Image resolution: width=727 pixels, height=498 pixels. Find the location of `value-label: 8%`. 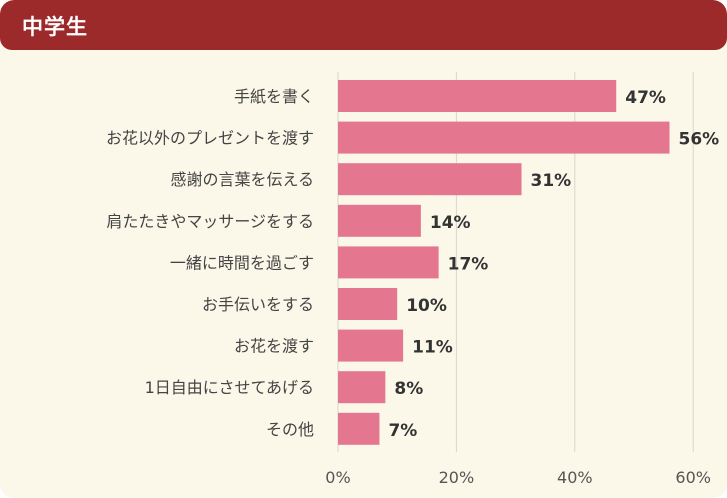

value-label: 8% is located at coordinates (408, 389).